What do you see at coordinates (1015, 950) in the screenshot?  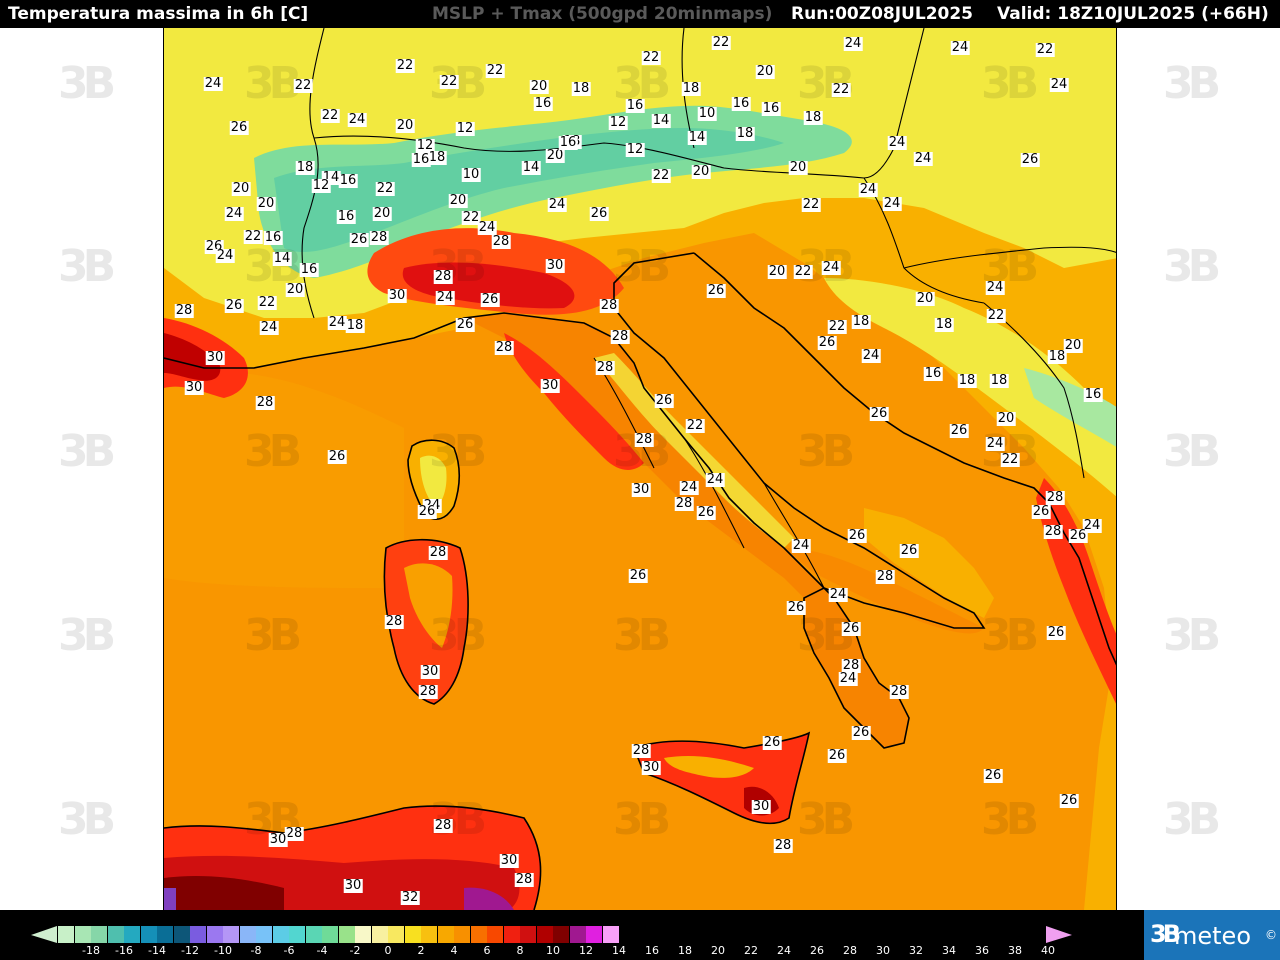 I see `legend-tick-label: 38` at bounding box center [1015, 950].